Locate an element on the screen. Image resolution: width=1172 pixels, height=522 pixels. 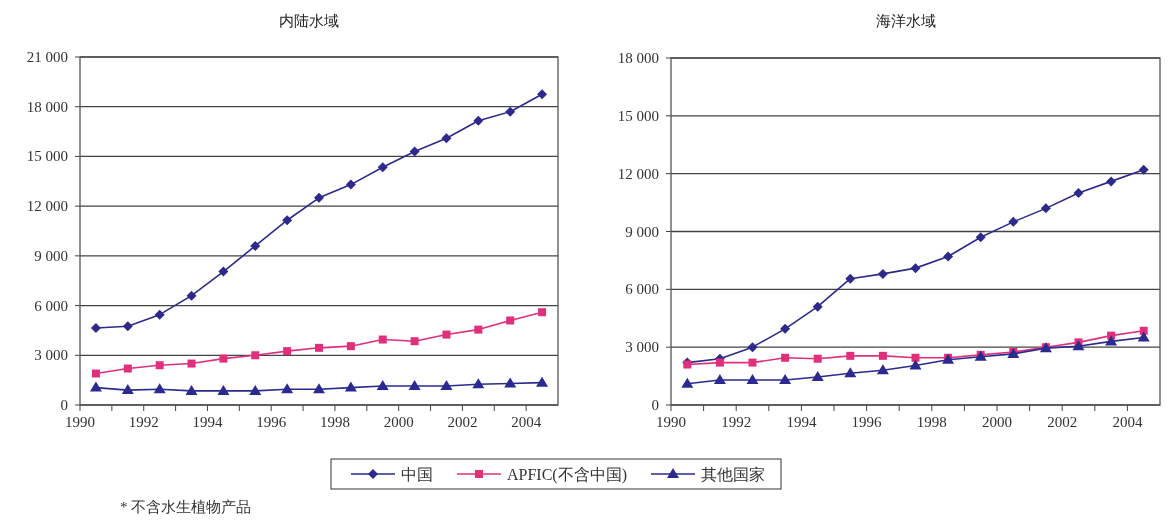
y-tick-label: 0 is located at coordinates (64, 405).